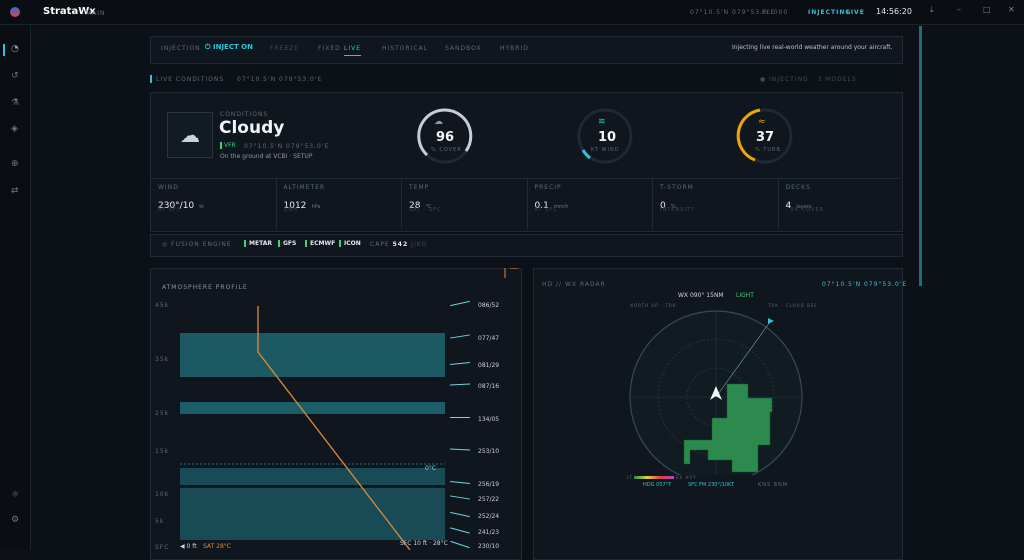 Image resolution: width=1024 pixels, height=560 pixels. I want to click on radar-scope, so click(716, 392).